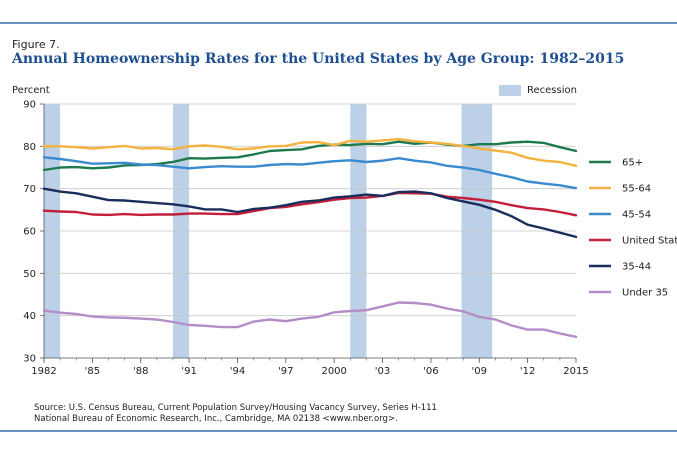  What do you see at coordinates (636, 189) in the screenshot?
I see `legend-label: 55-64` at bounding box center [636, 189].